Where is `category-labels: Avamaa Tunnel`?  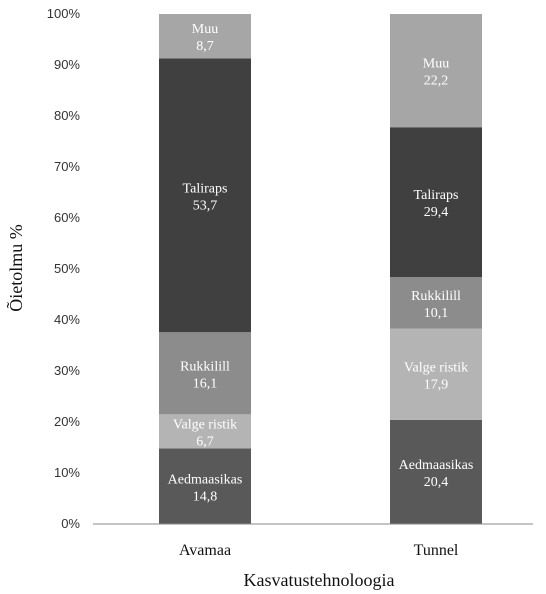 category-labels: Avamaa Tunnel is located at coordinates (319, 550).